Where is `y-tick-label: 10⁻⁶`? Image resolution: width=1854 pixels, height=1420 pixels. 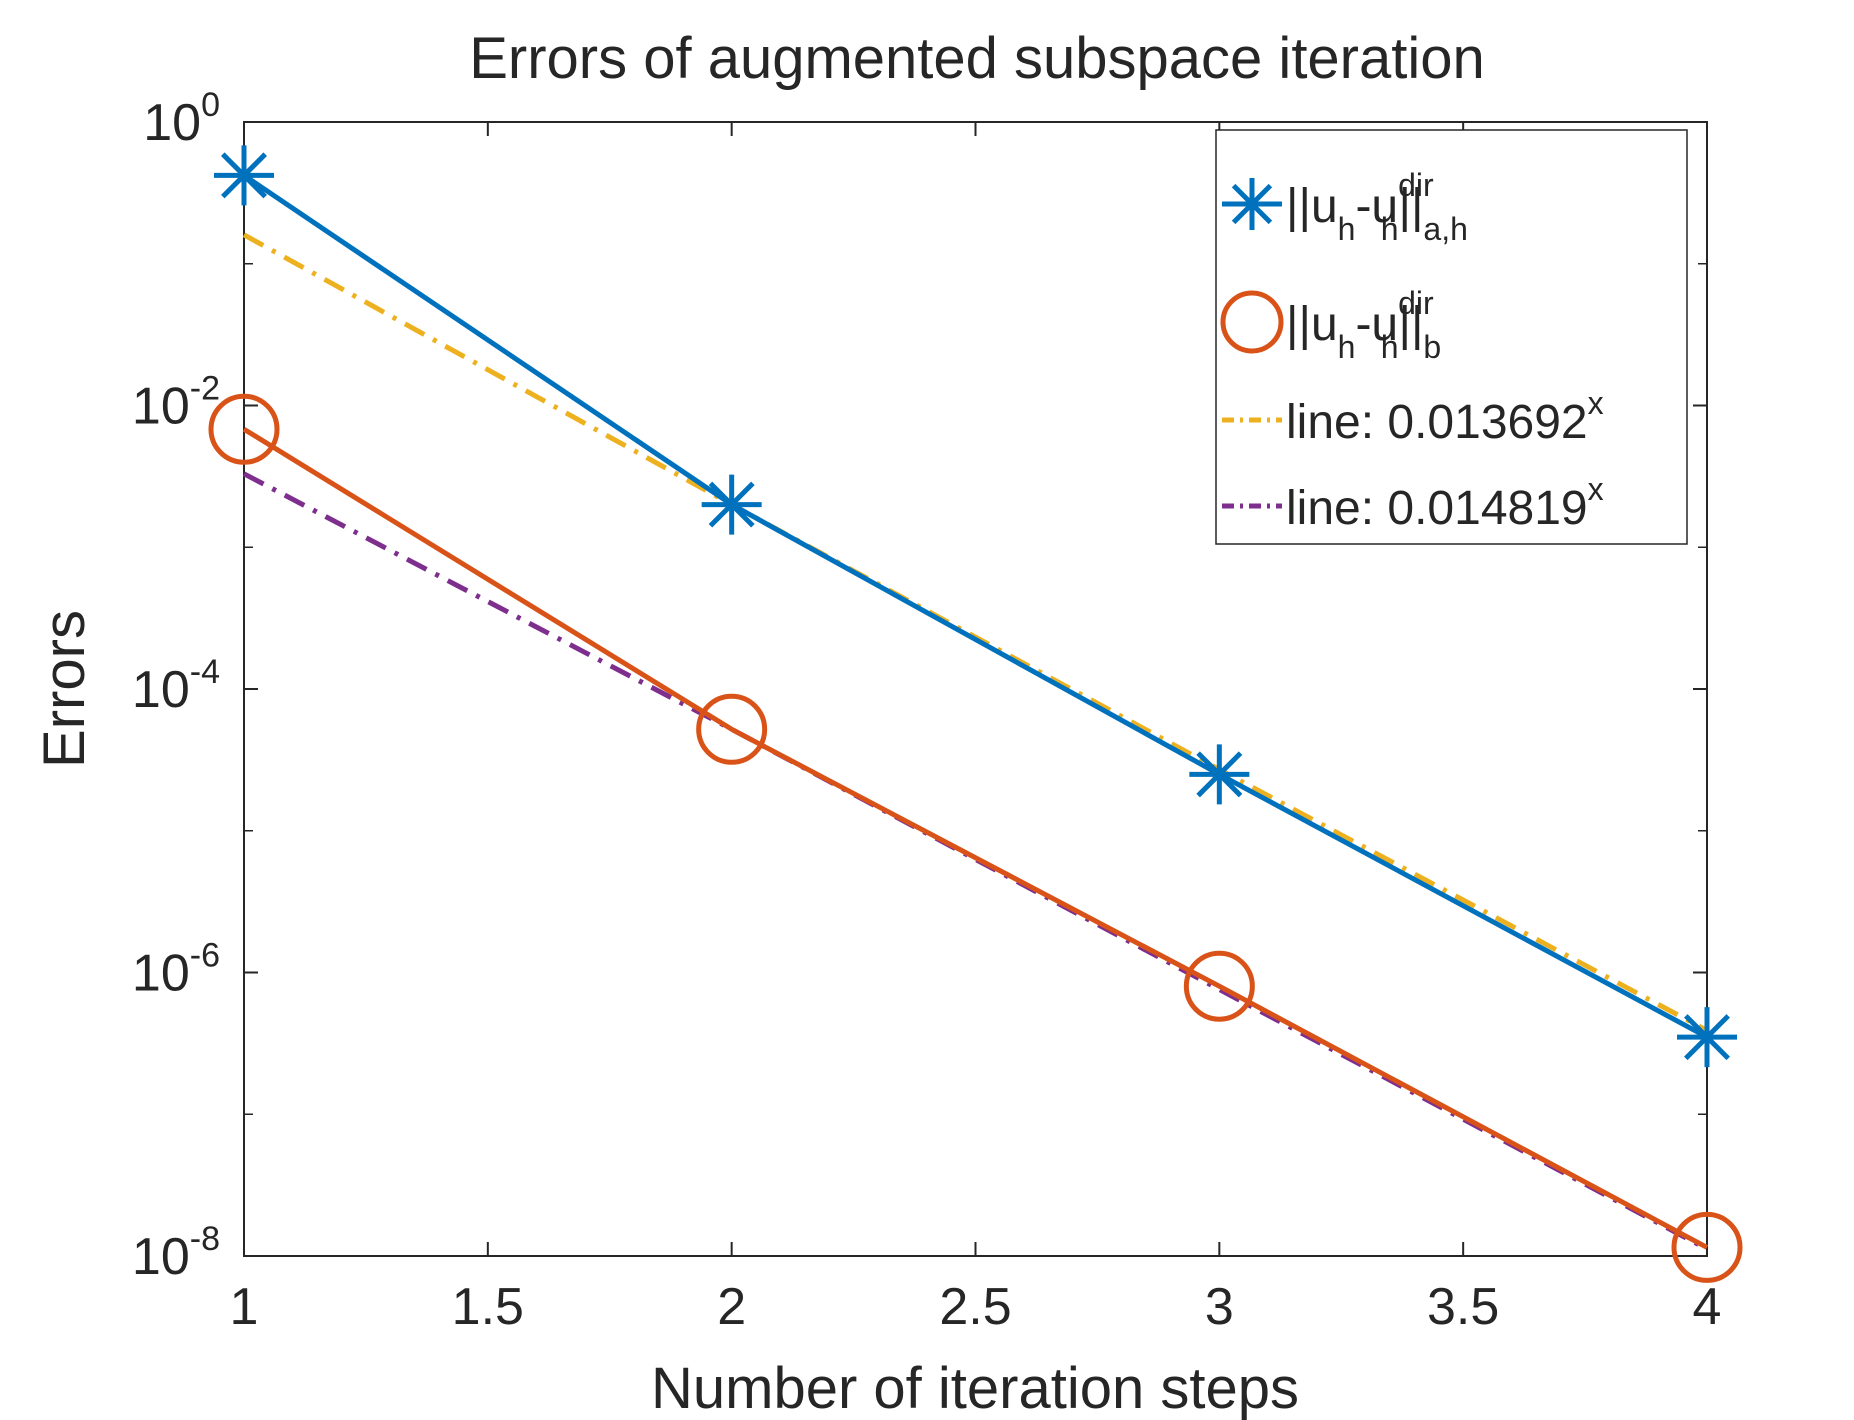 y-tick-label: 10⁻⁶ is located at coordinates (176, 970).